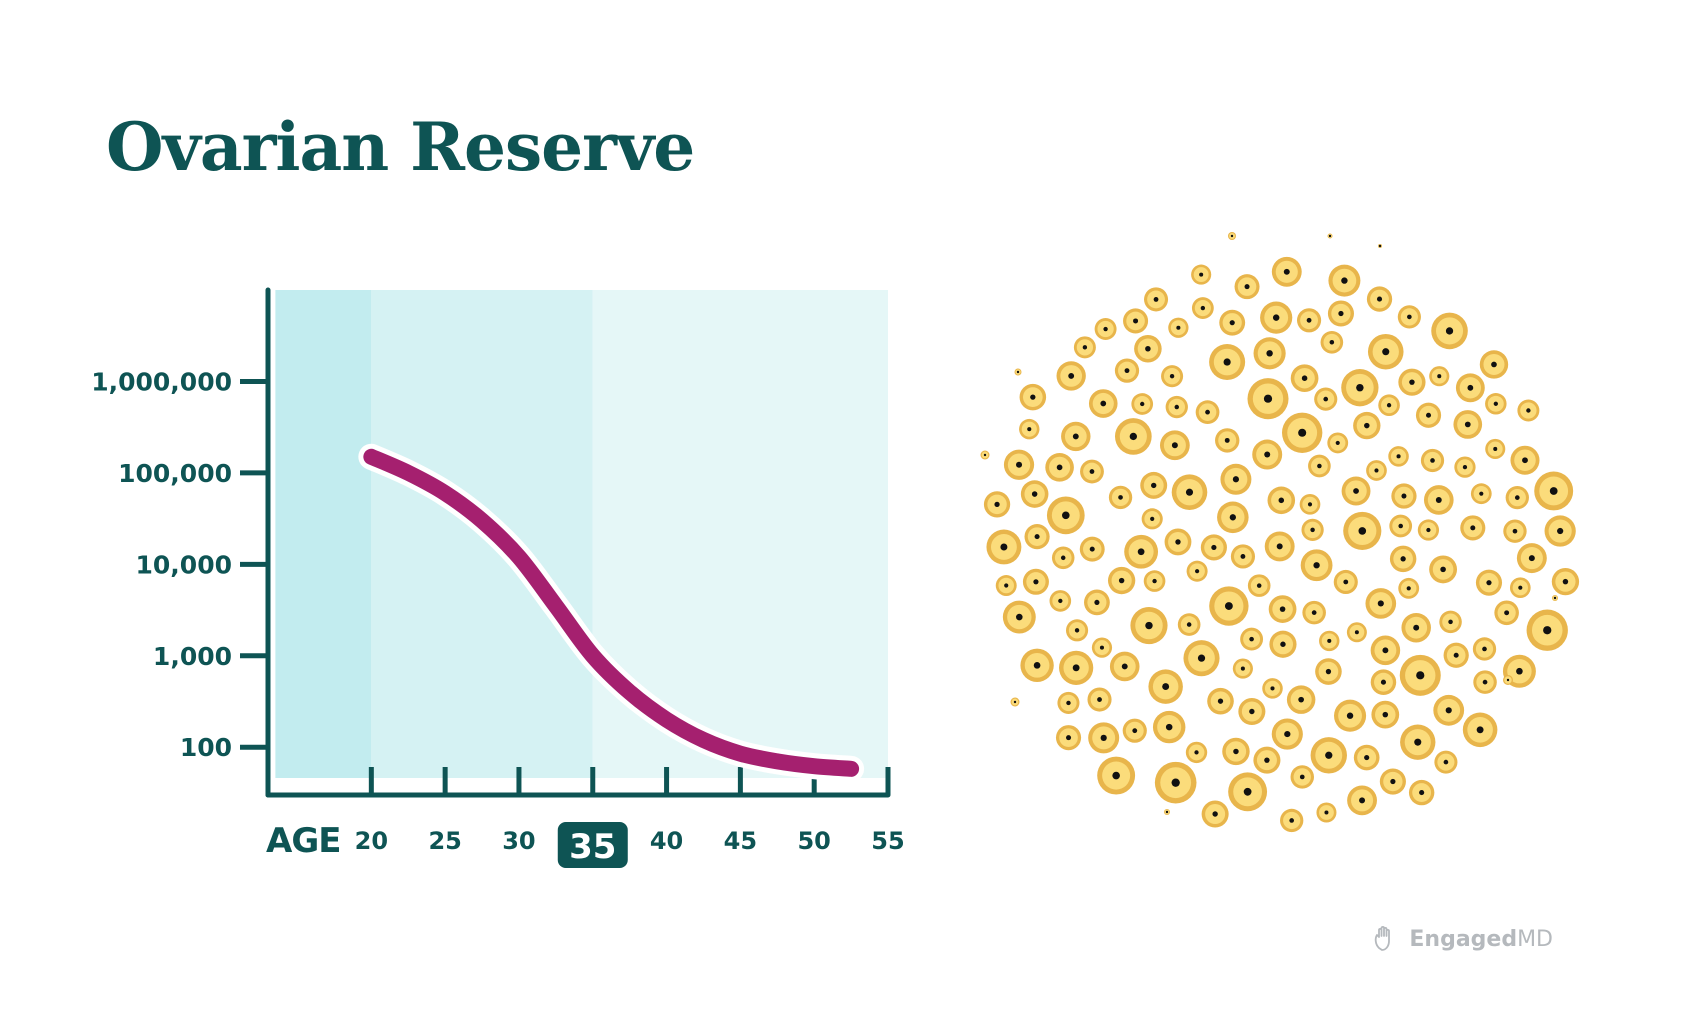 This screenshot has width=1683, height=1014. I want to click on x-tick-label: 20, so click(371, 841).